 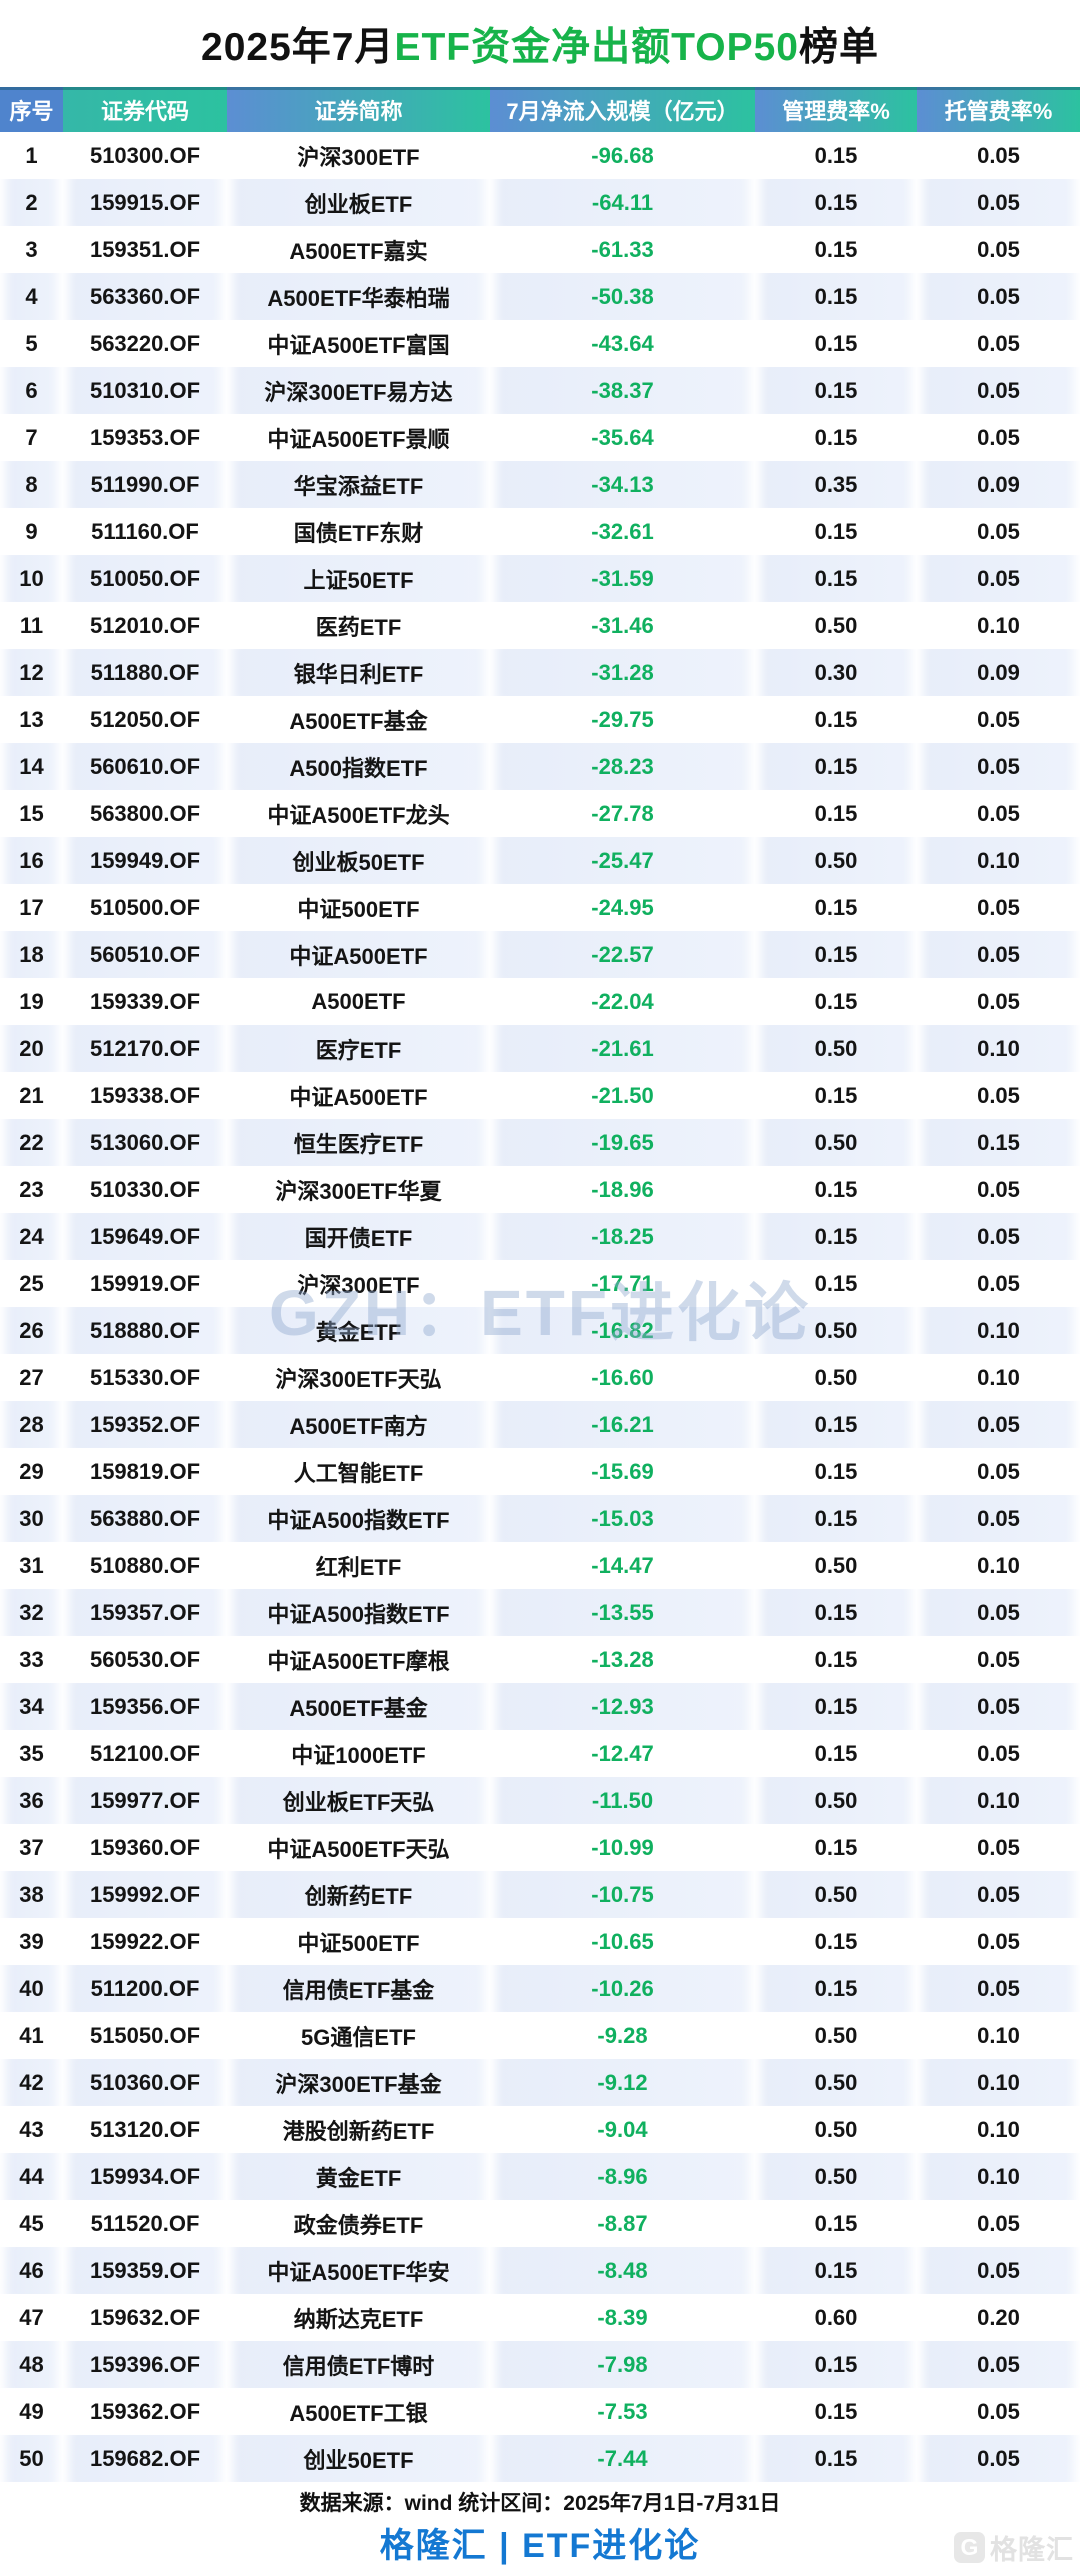 What do you see at coordinates (145, 1330) in the screenshot?
I see `code-cell: 518880.OF` at bounding box center [145, 1330].